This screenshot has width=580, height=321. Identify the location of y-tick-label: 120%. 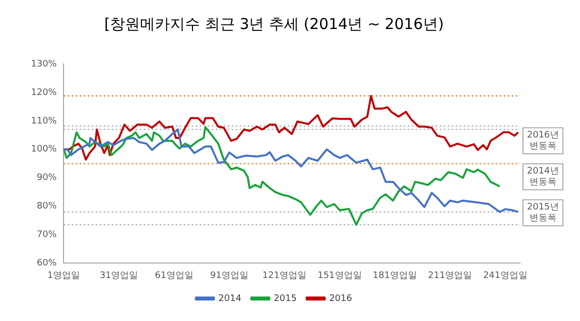
(44, 93).